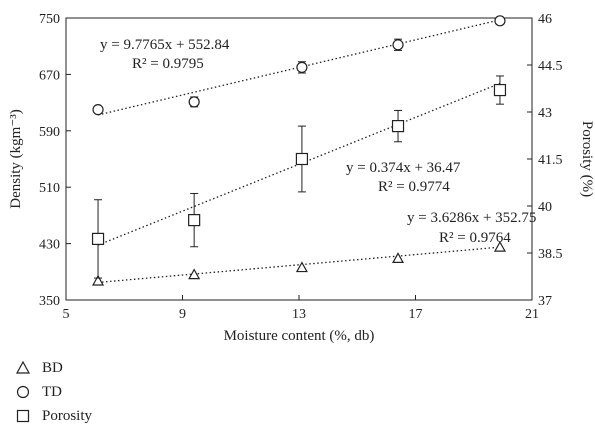 This screenshot has height=428, width=595. I want to click on legend-item-td: TD, so click(53, 392).